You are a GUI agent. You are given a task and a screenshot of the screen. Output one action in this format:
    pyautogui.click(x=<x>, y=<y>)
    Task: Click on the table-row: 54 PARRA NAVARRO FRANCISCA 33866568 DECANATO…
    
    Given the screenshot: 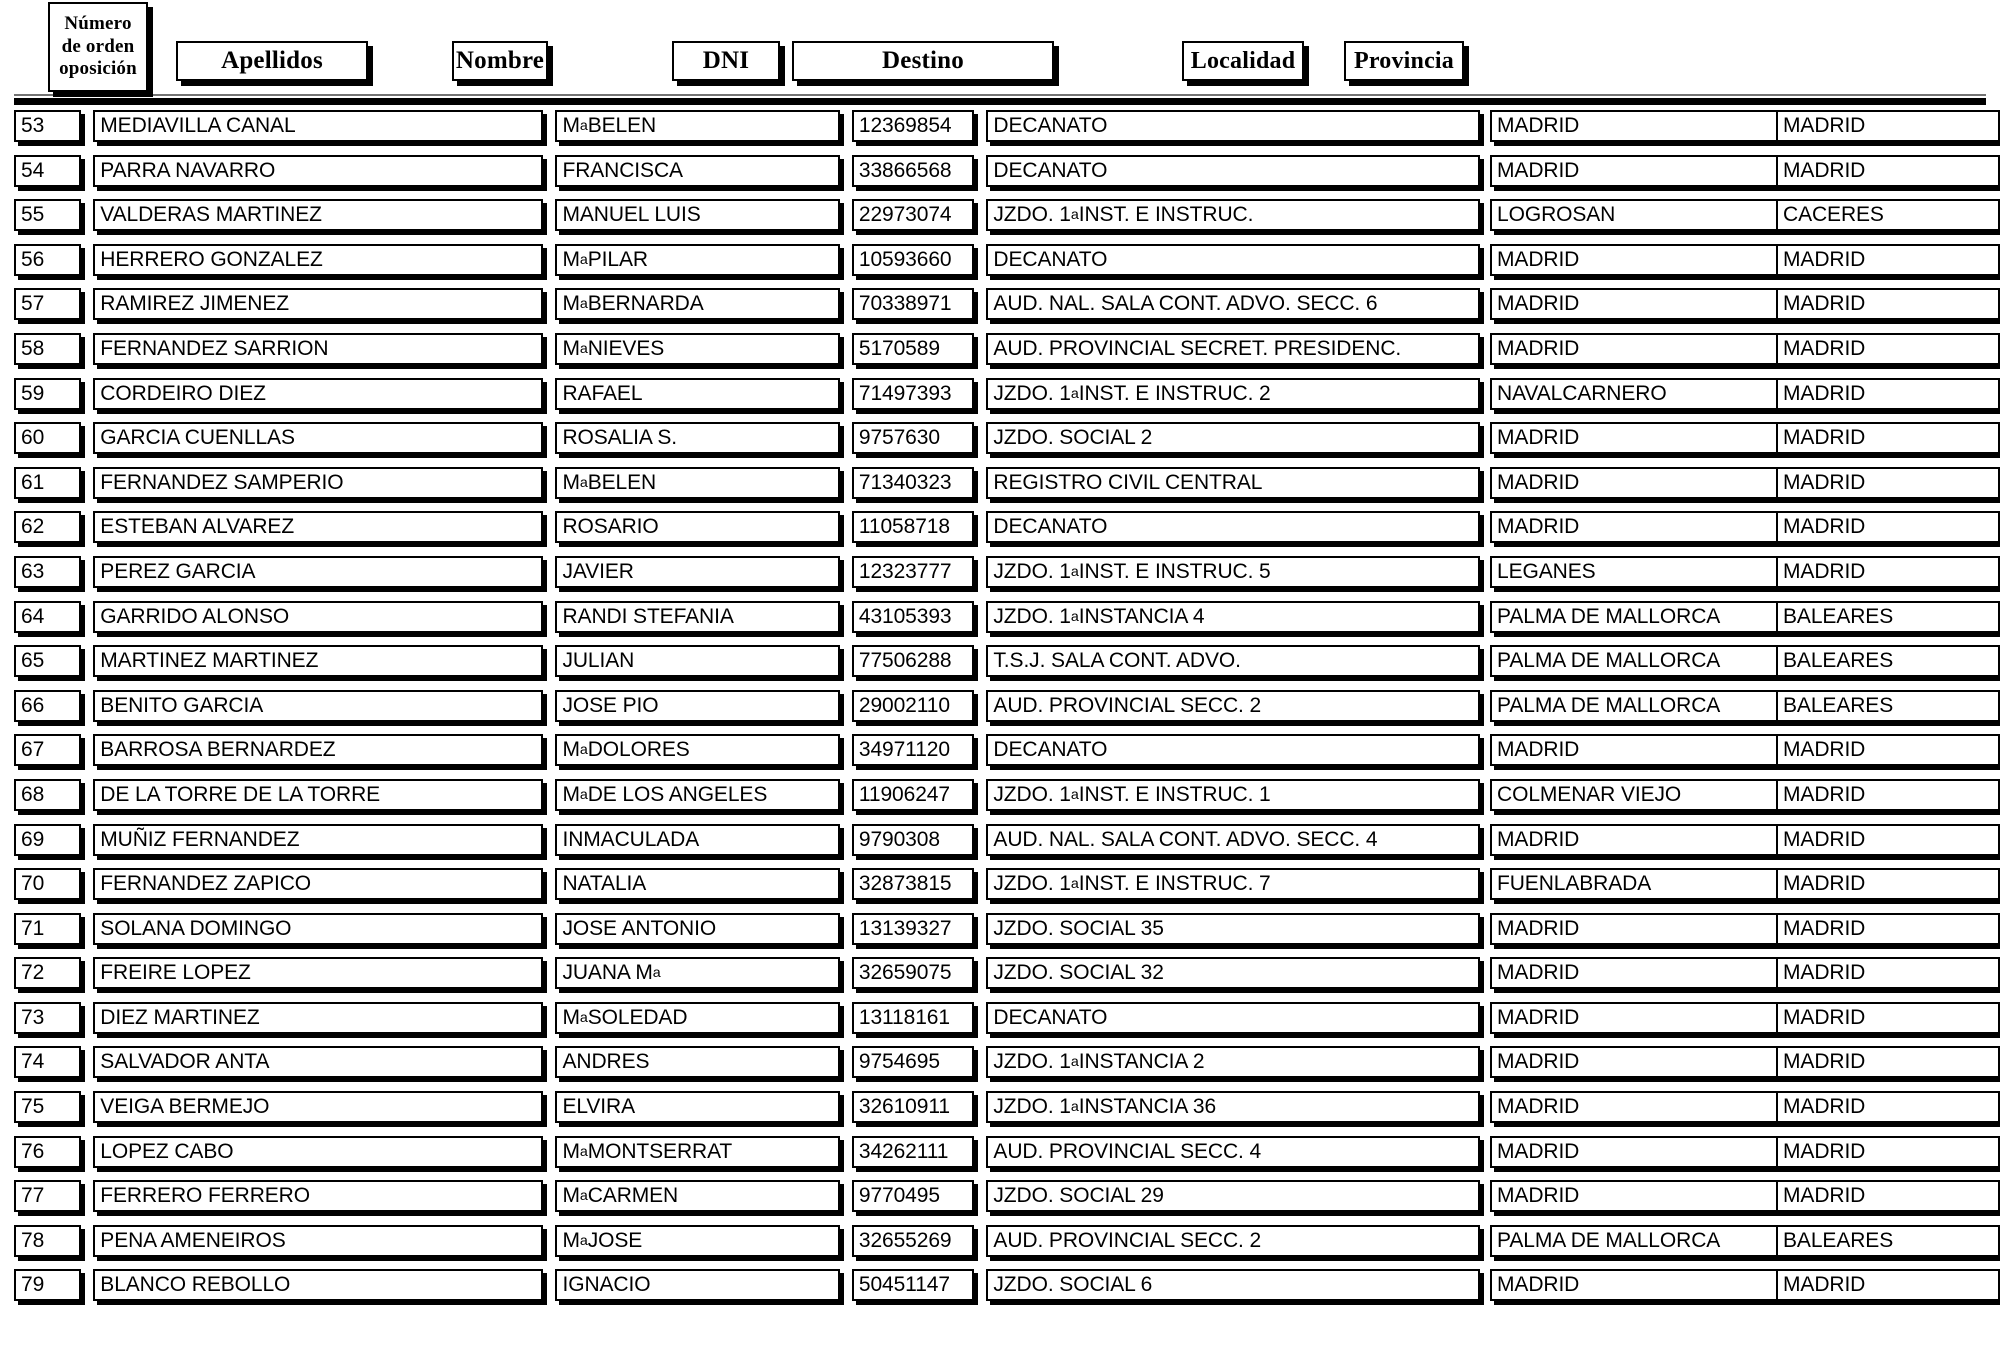 What is the action you would take?
    pyautogui.click(x=1000, y=177)
    